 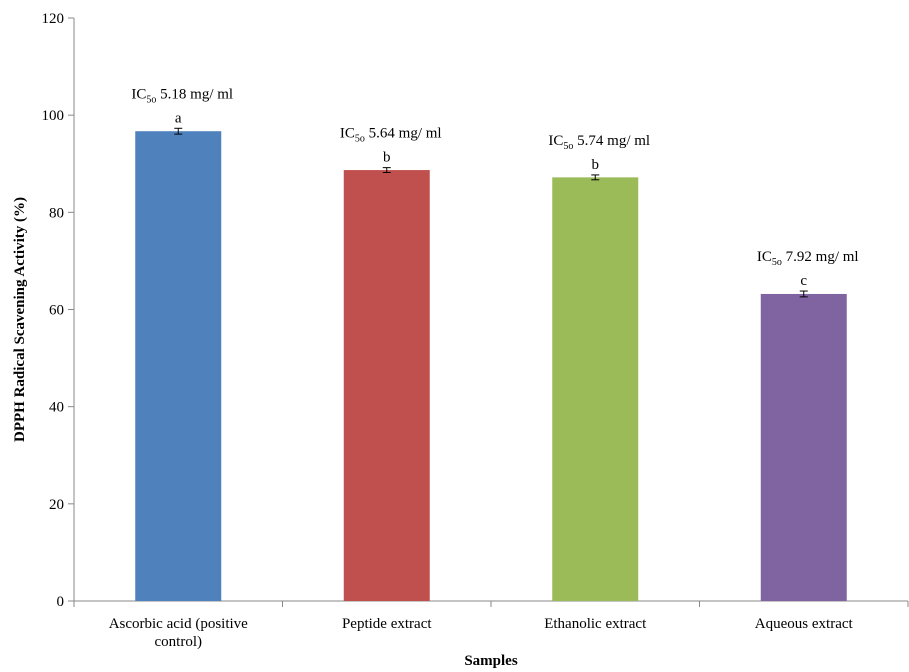 What do you see at coordinates (808, 258) in the screenshot?
I see `ic50-annotation: IC5o 7.92 mg/ ml` at bounding box center [808, 258].